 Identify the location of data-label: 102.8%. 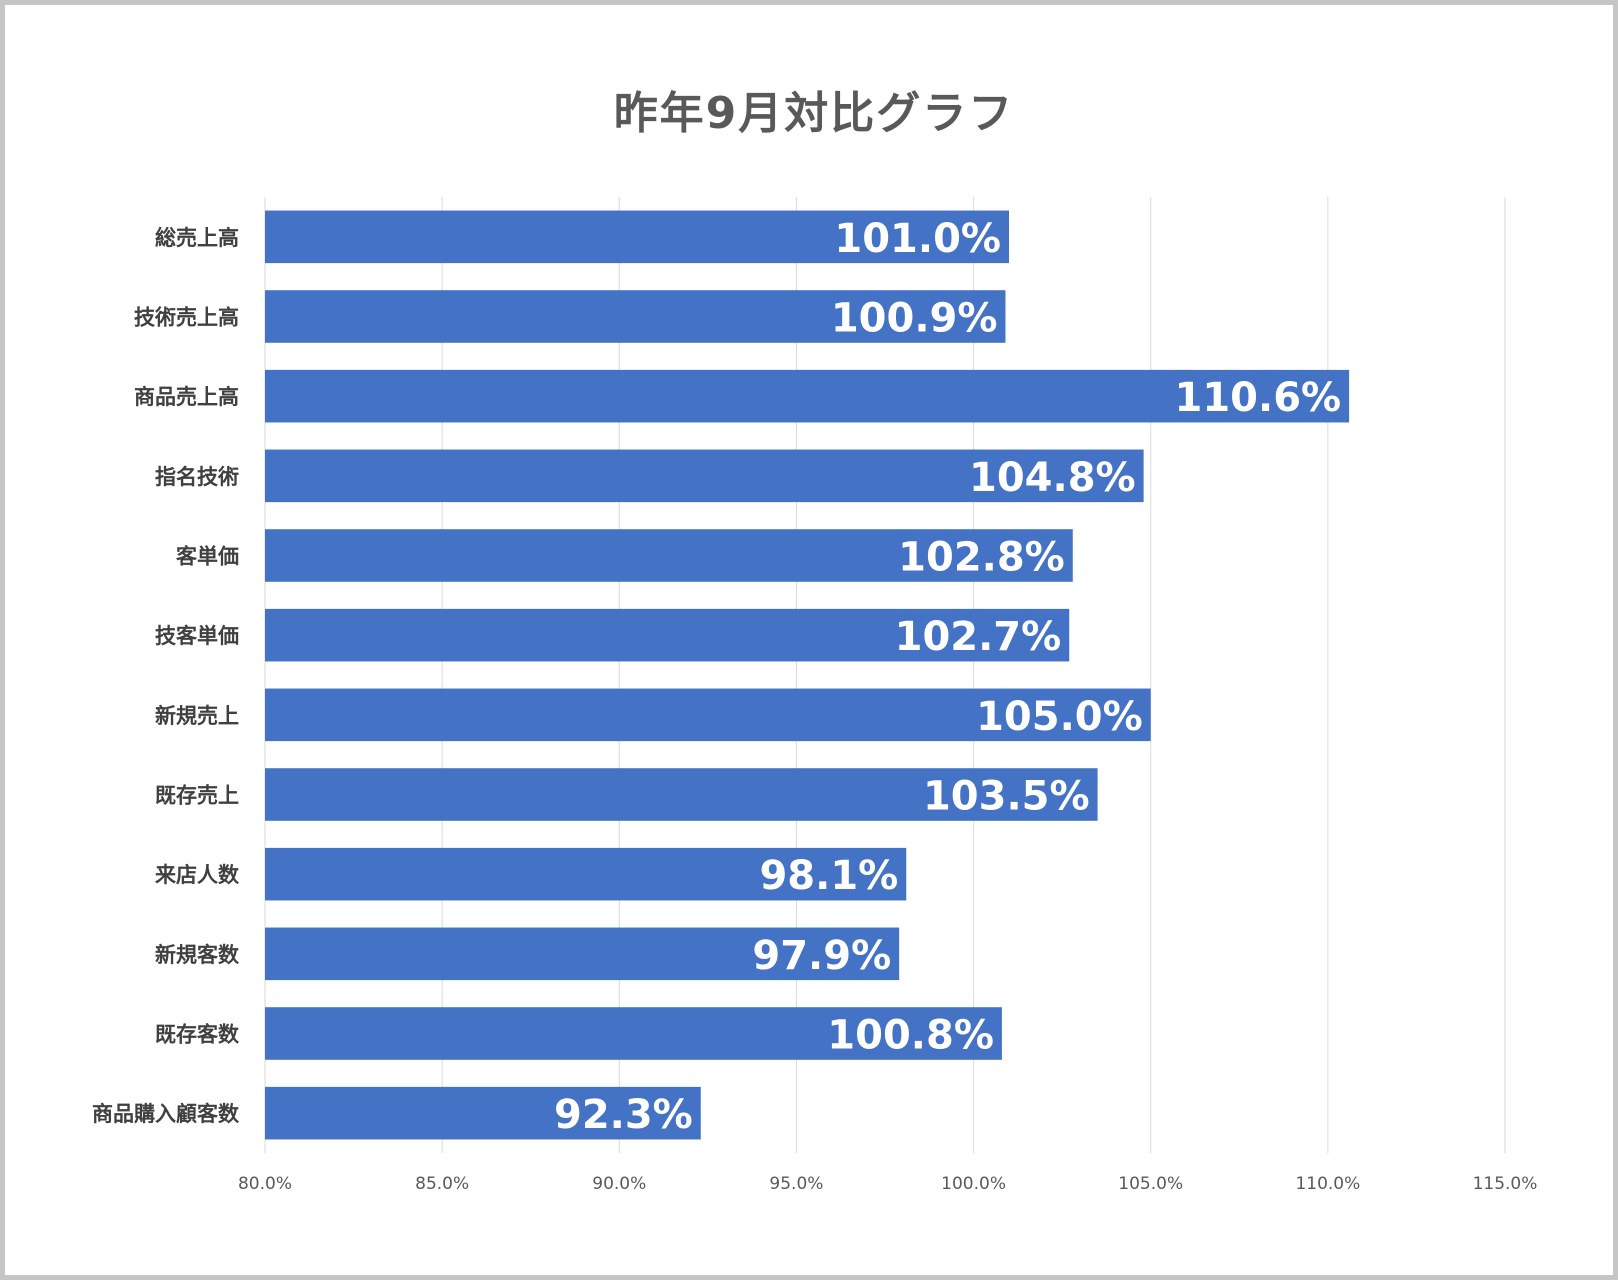
(981, 558).